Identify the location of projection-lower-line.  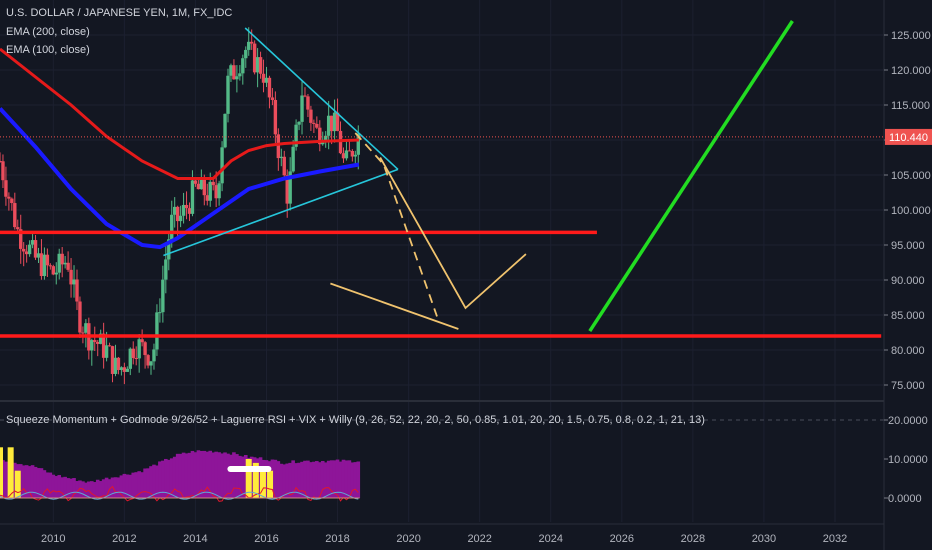
(394, 306).